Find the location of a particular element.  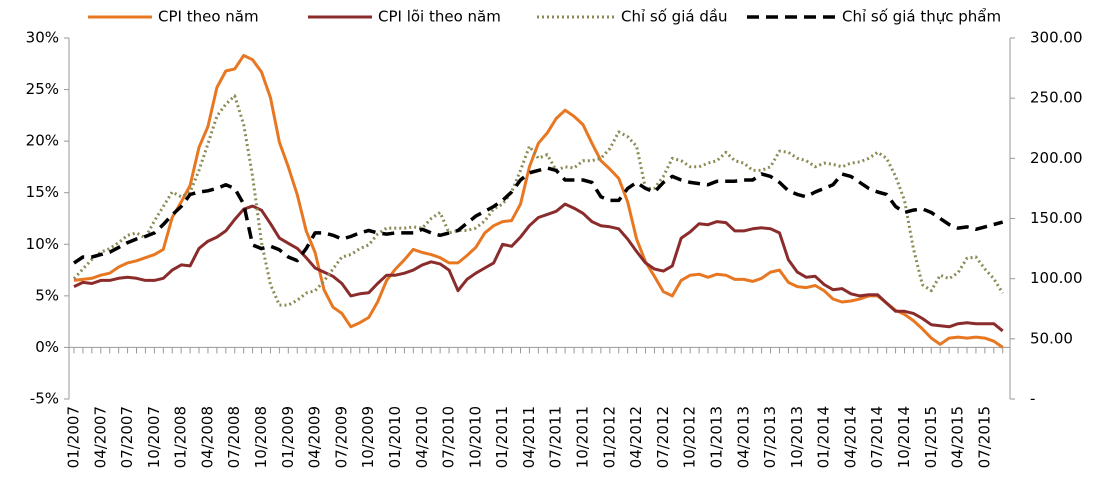

x-tick-label: 04/2012 is located at coordinates (636, 437).